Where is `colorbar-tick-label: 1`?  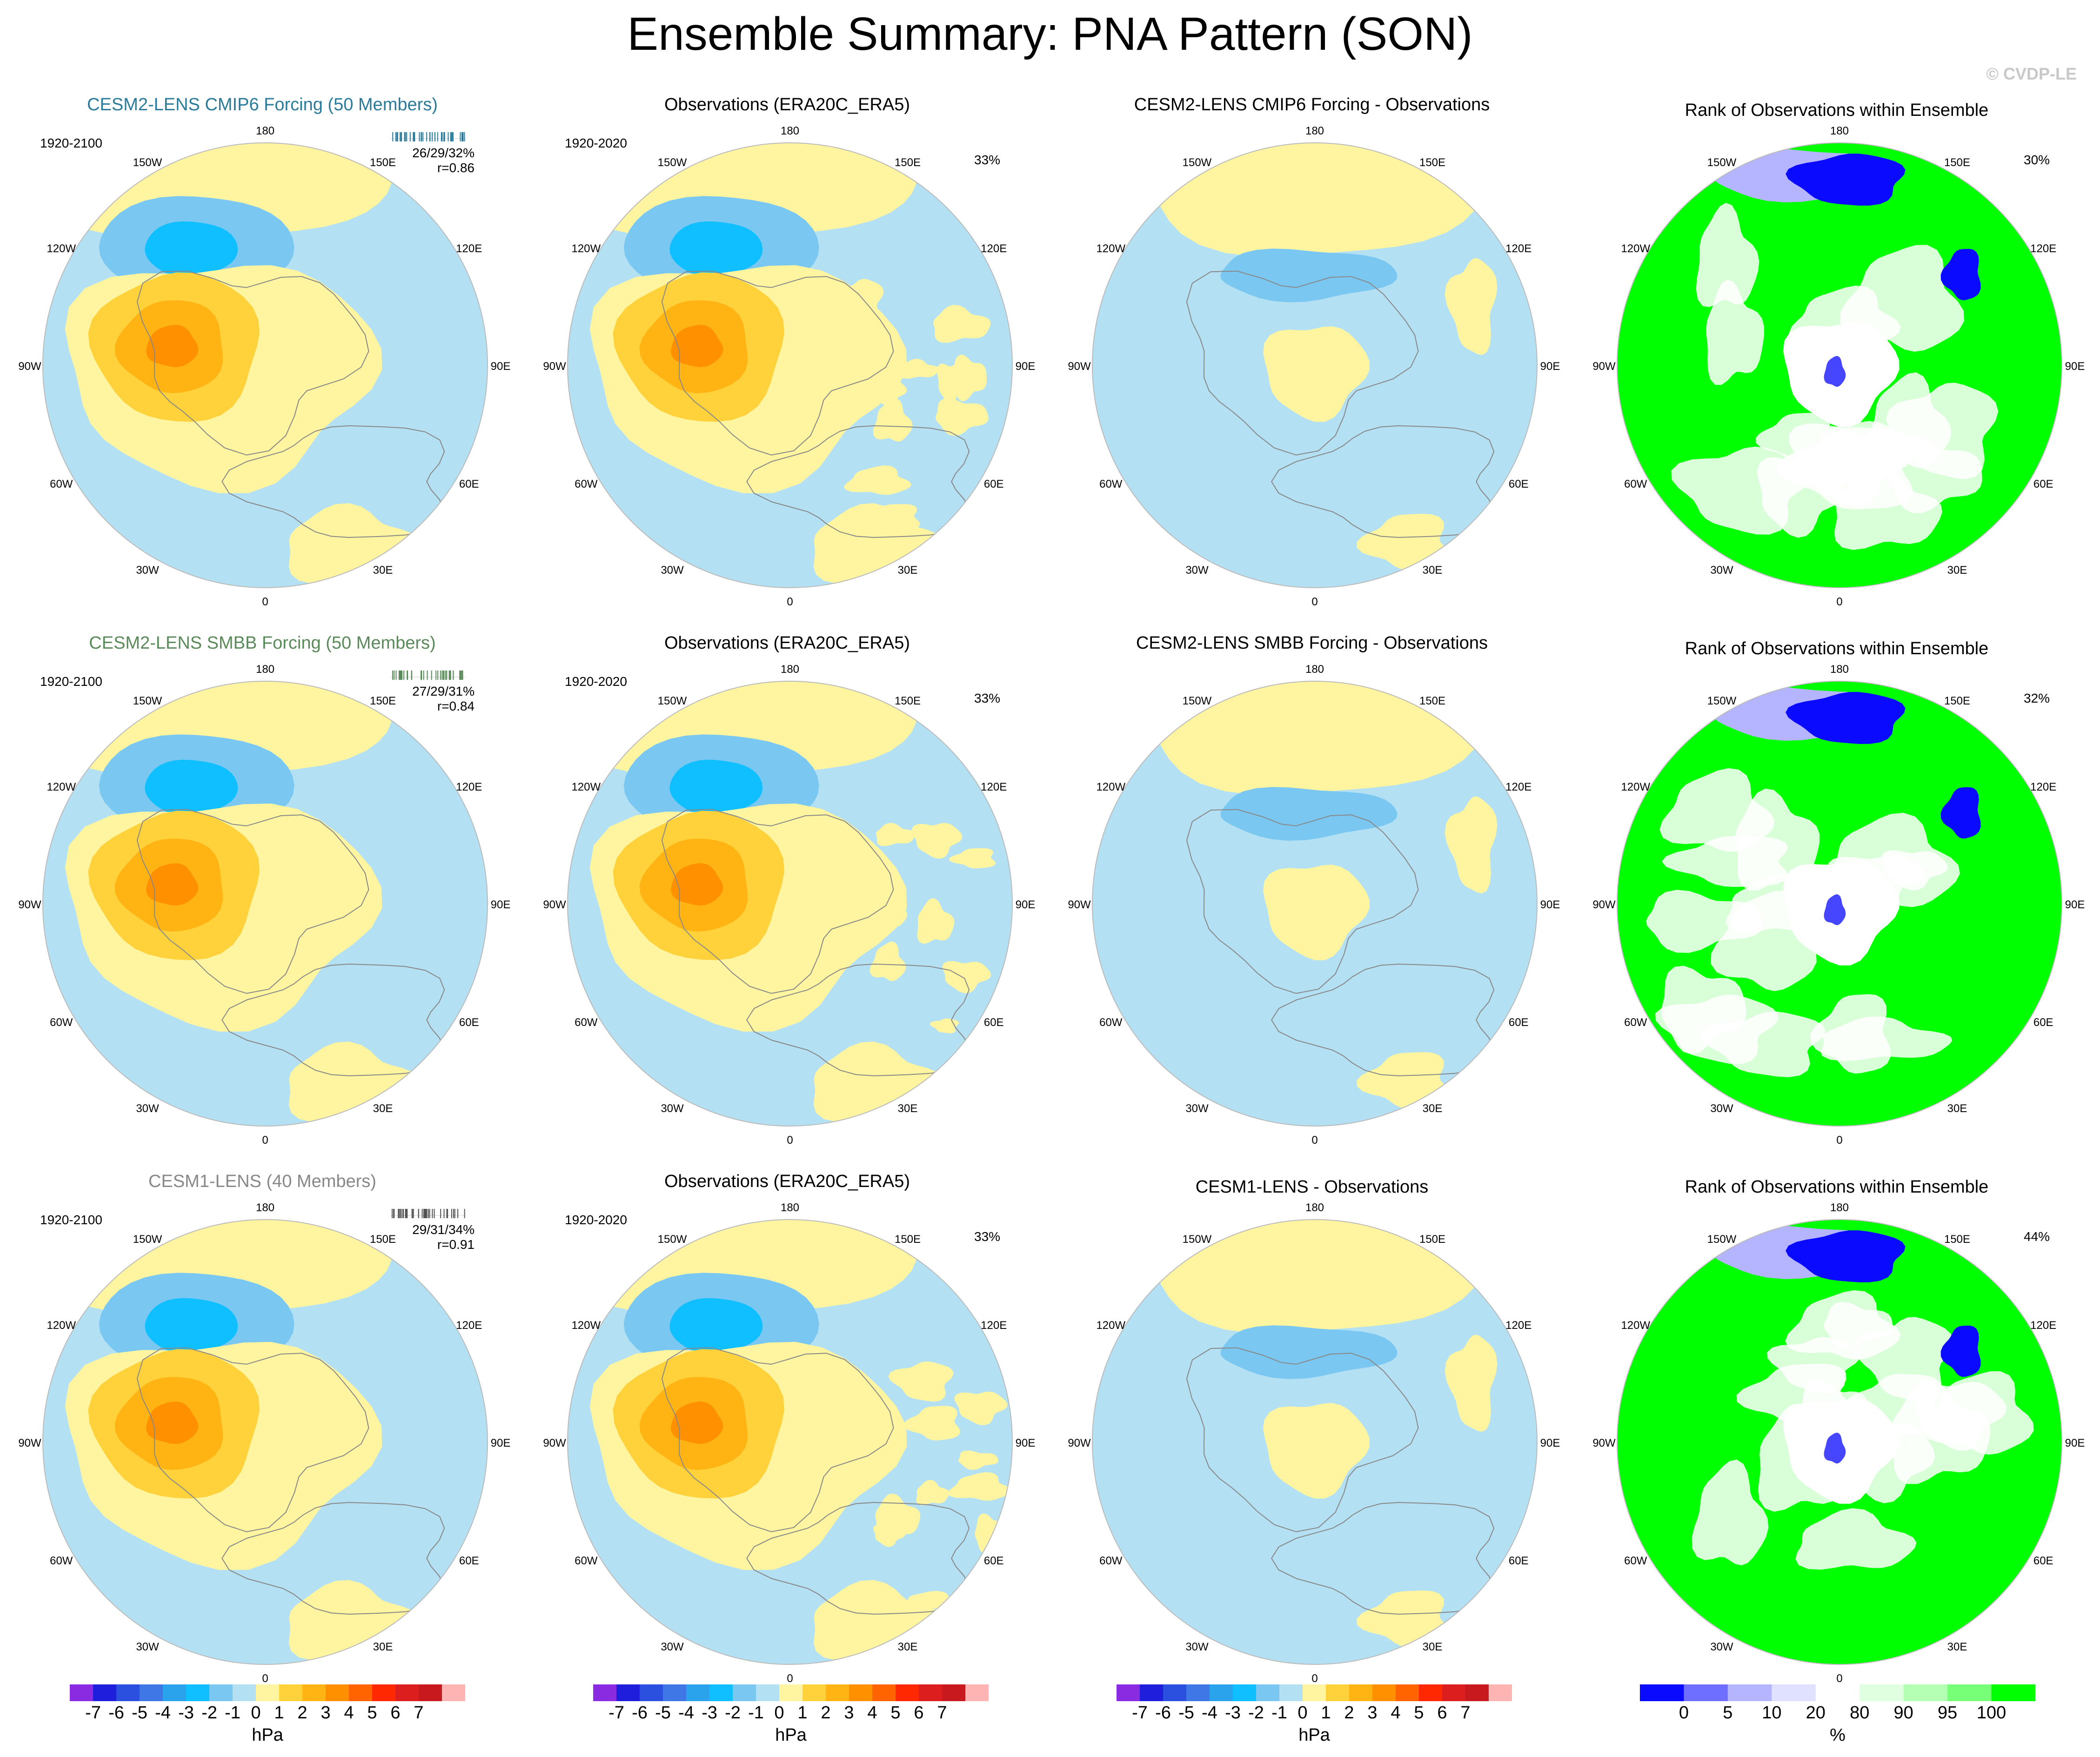 colorbar-tick-label: 1 is located at coordinates (1326, 1713).